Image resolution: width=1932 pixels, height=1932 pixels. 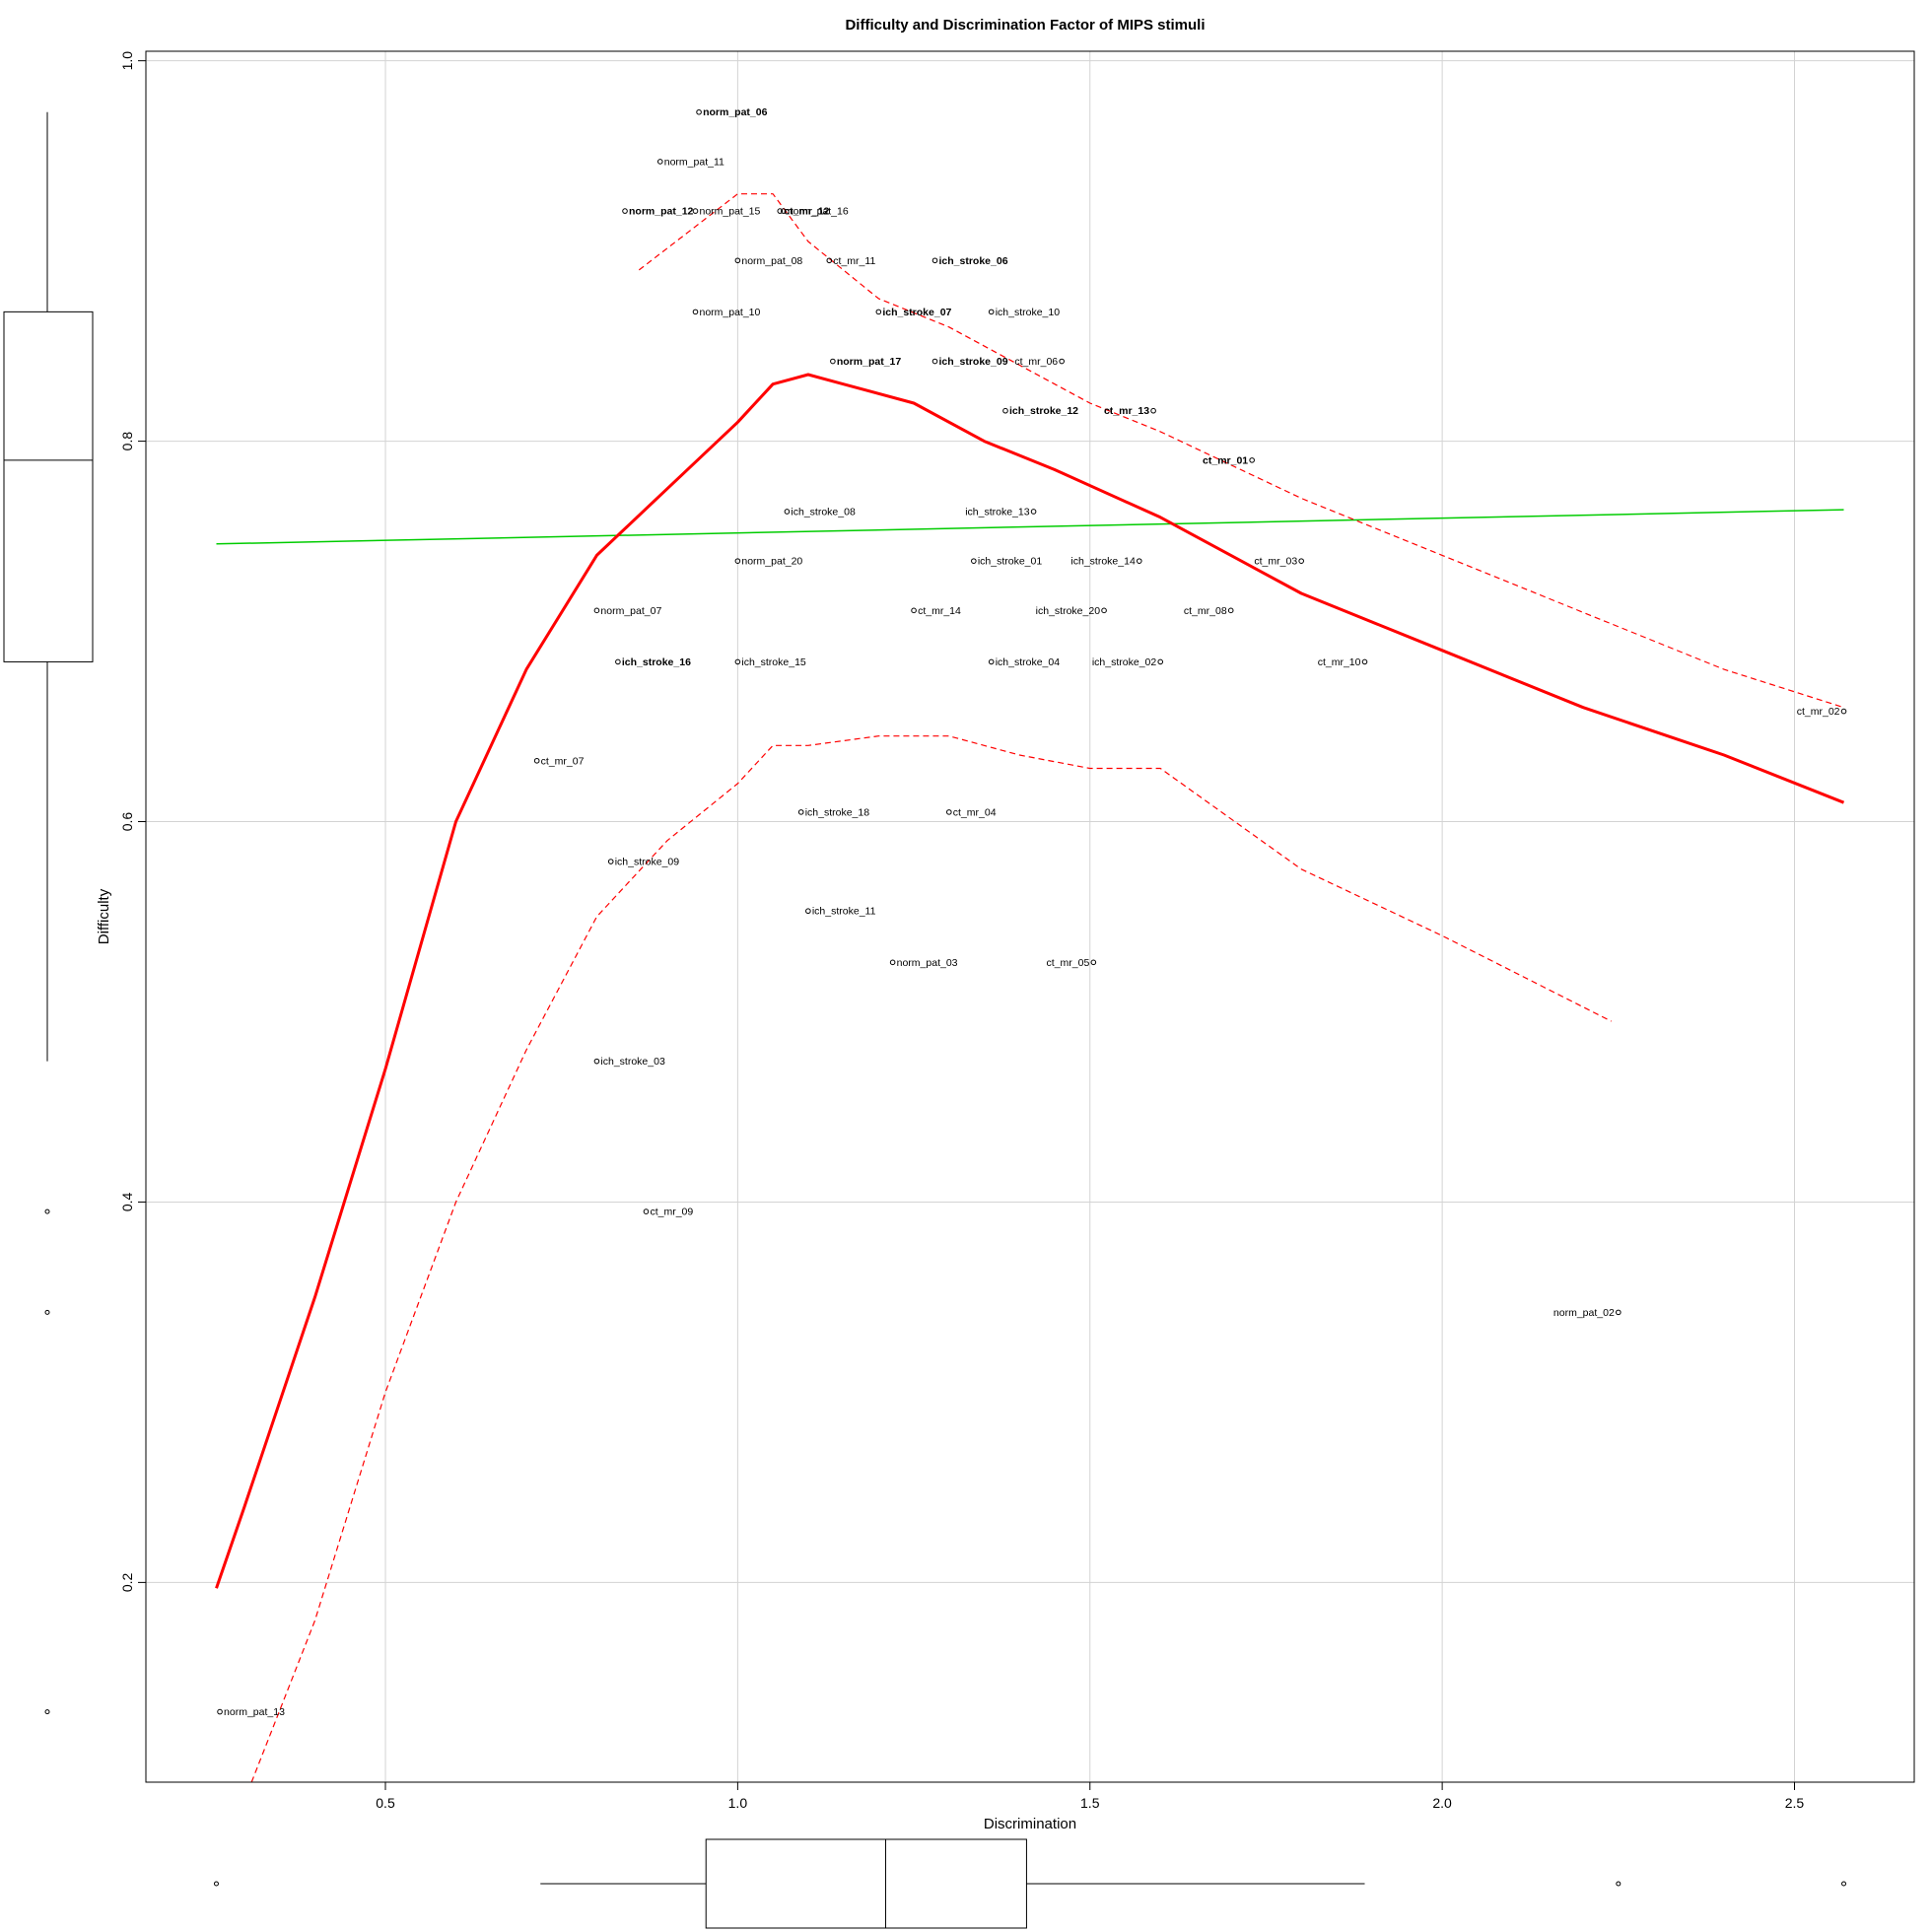 I want to click on boxplot-x-box, so click(x=866, y=1884).